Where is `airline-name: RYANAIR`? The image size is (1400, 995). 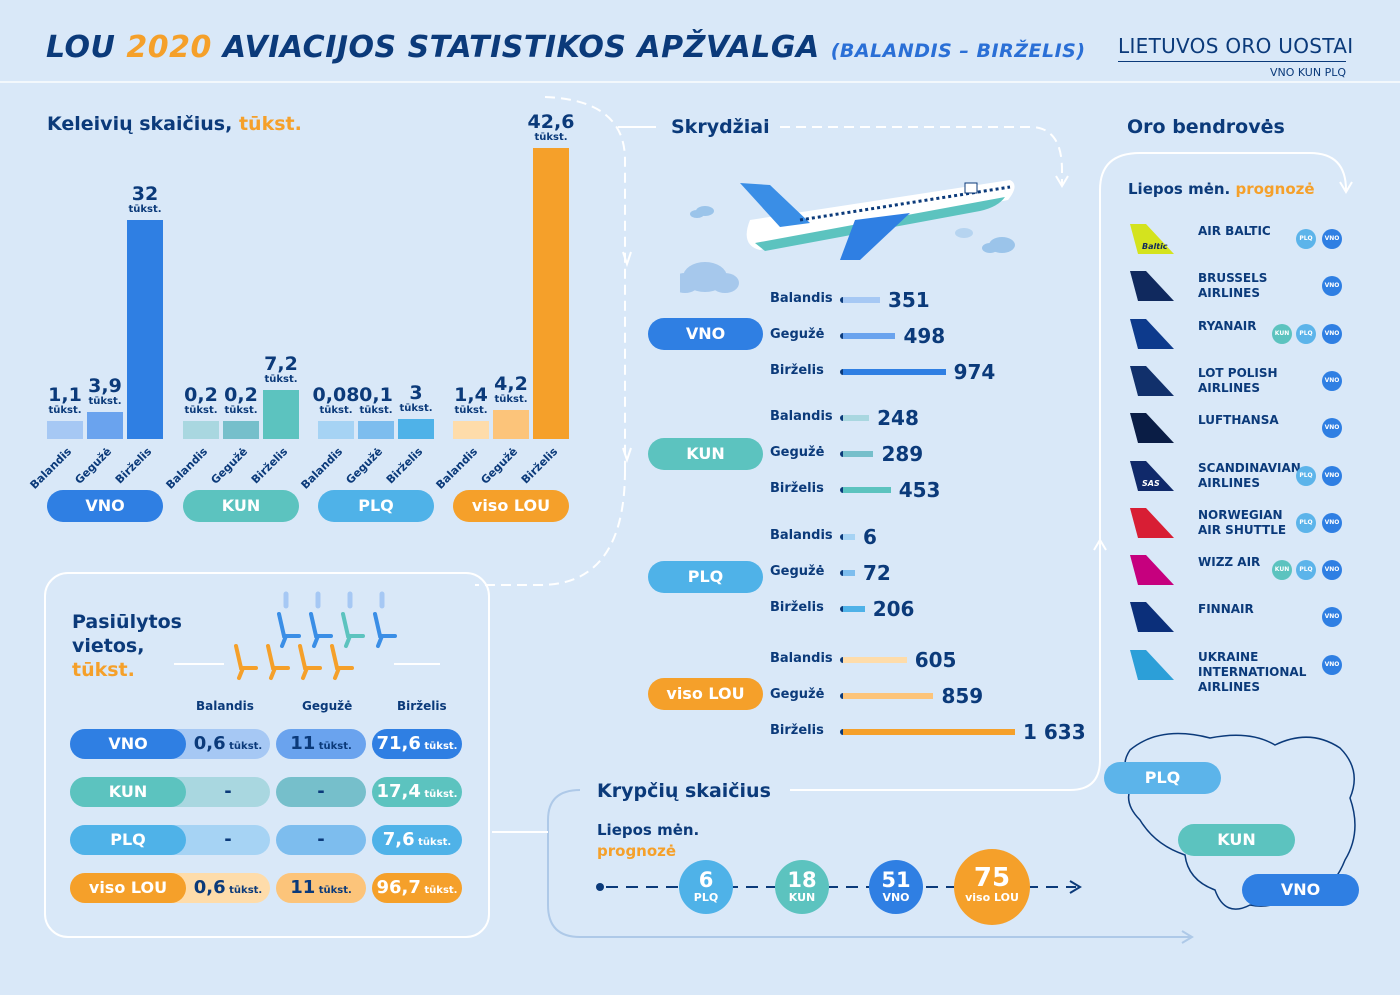 airline-name: RYANAIR is located at coordinates (1227, 325).